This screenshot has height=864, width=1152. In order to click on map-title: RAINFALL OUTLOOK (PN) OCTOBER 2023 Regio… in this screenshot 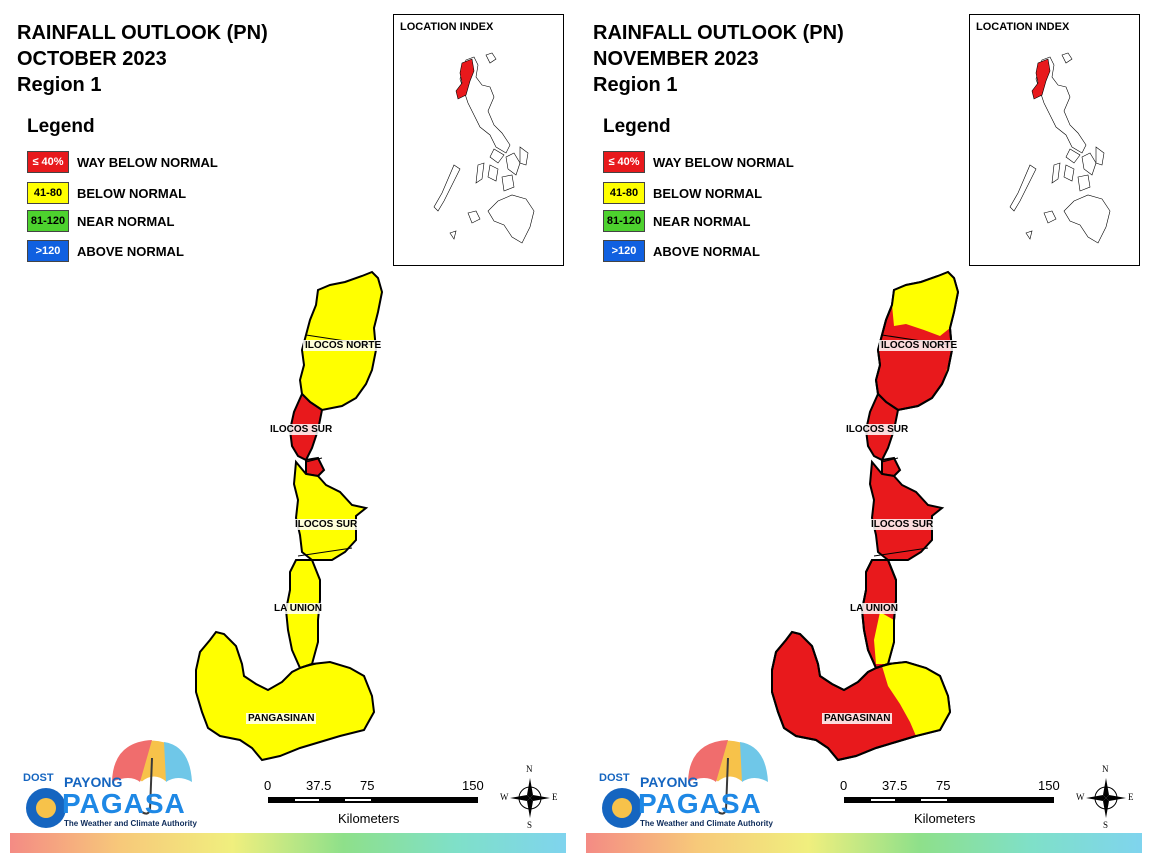, I will do `click(142, 59)`.